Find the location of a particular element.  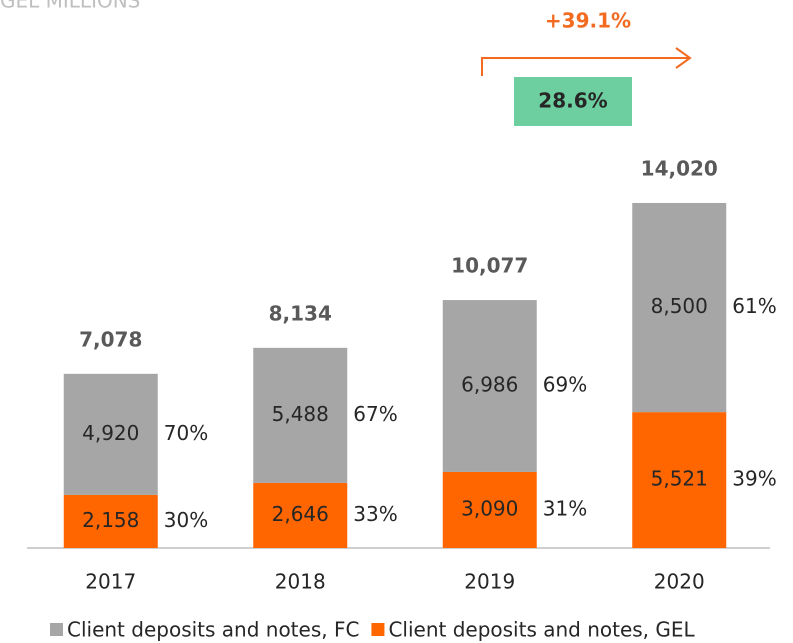

chart-subtitle: GEL MILLIONS is located at coordinates (70, 6).